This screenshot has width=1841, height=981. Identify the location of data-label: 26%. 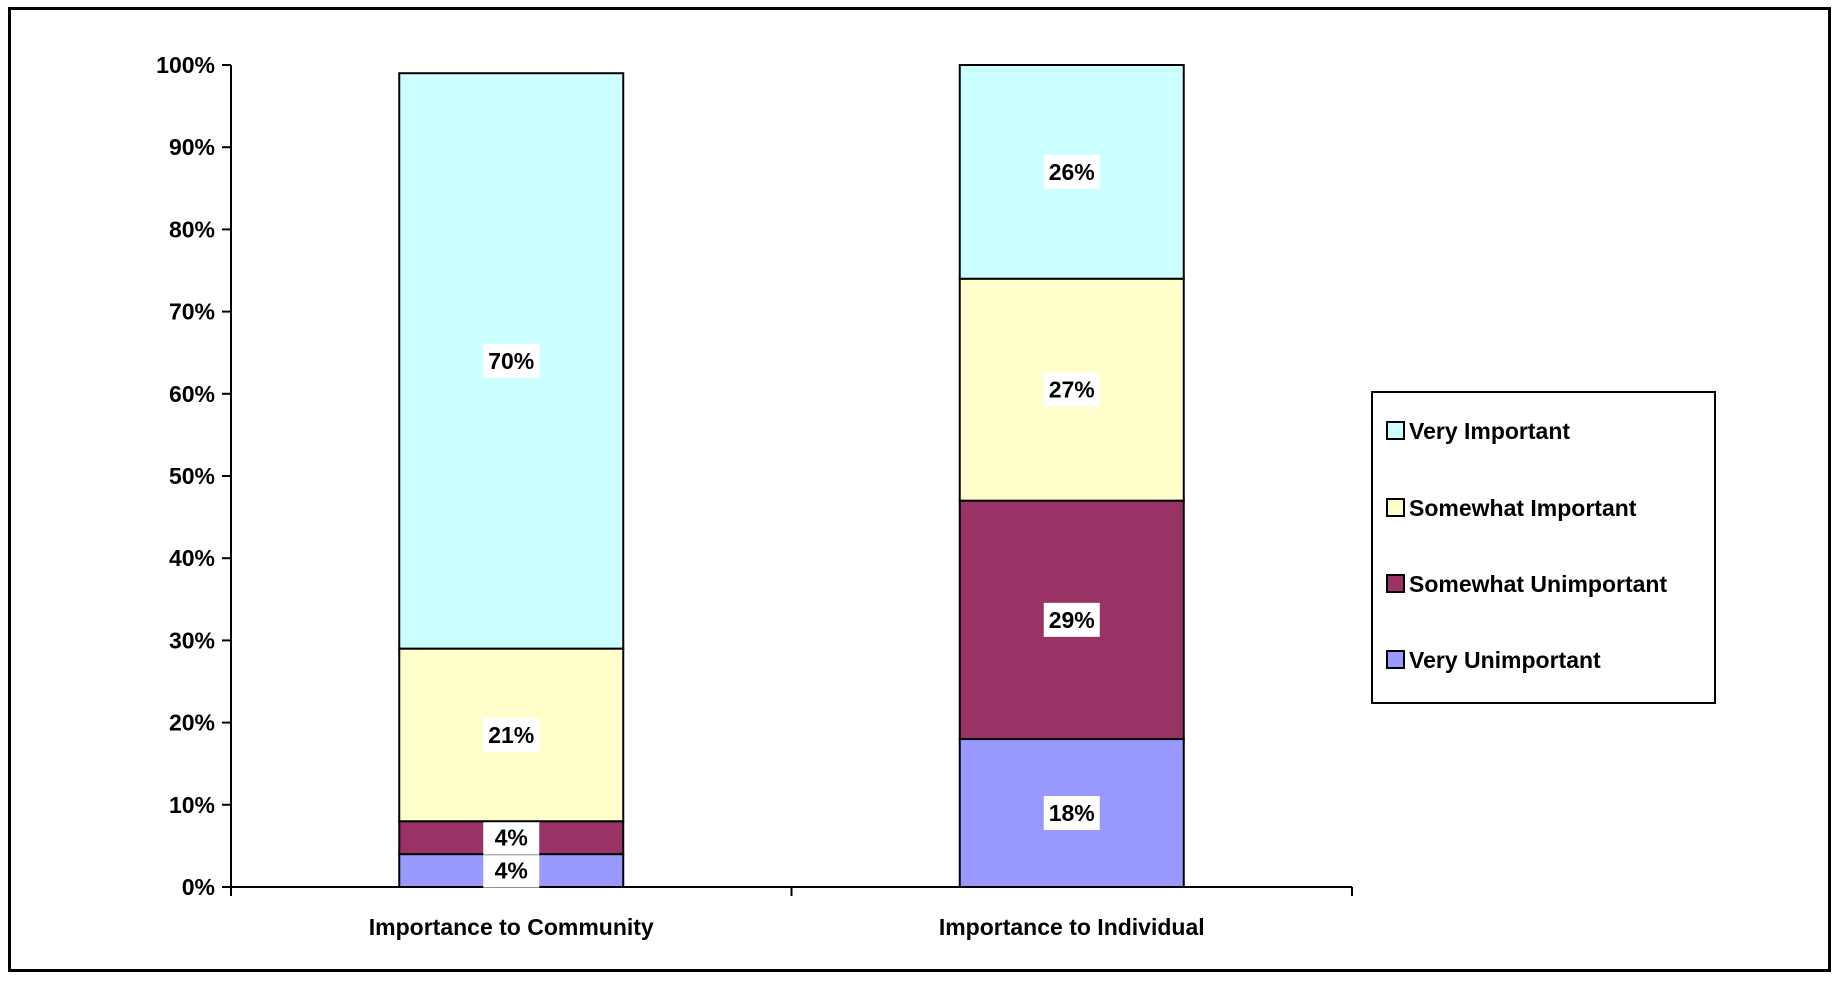
(1072, 172).